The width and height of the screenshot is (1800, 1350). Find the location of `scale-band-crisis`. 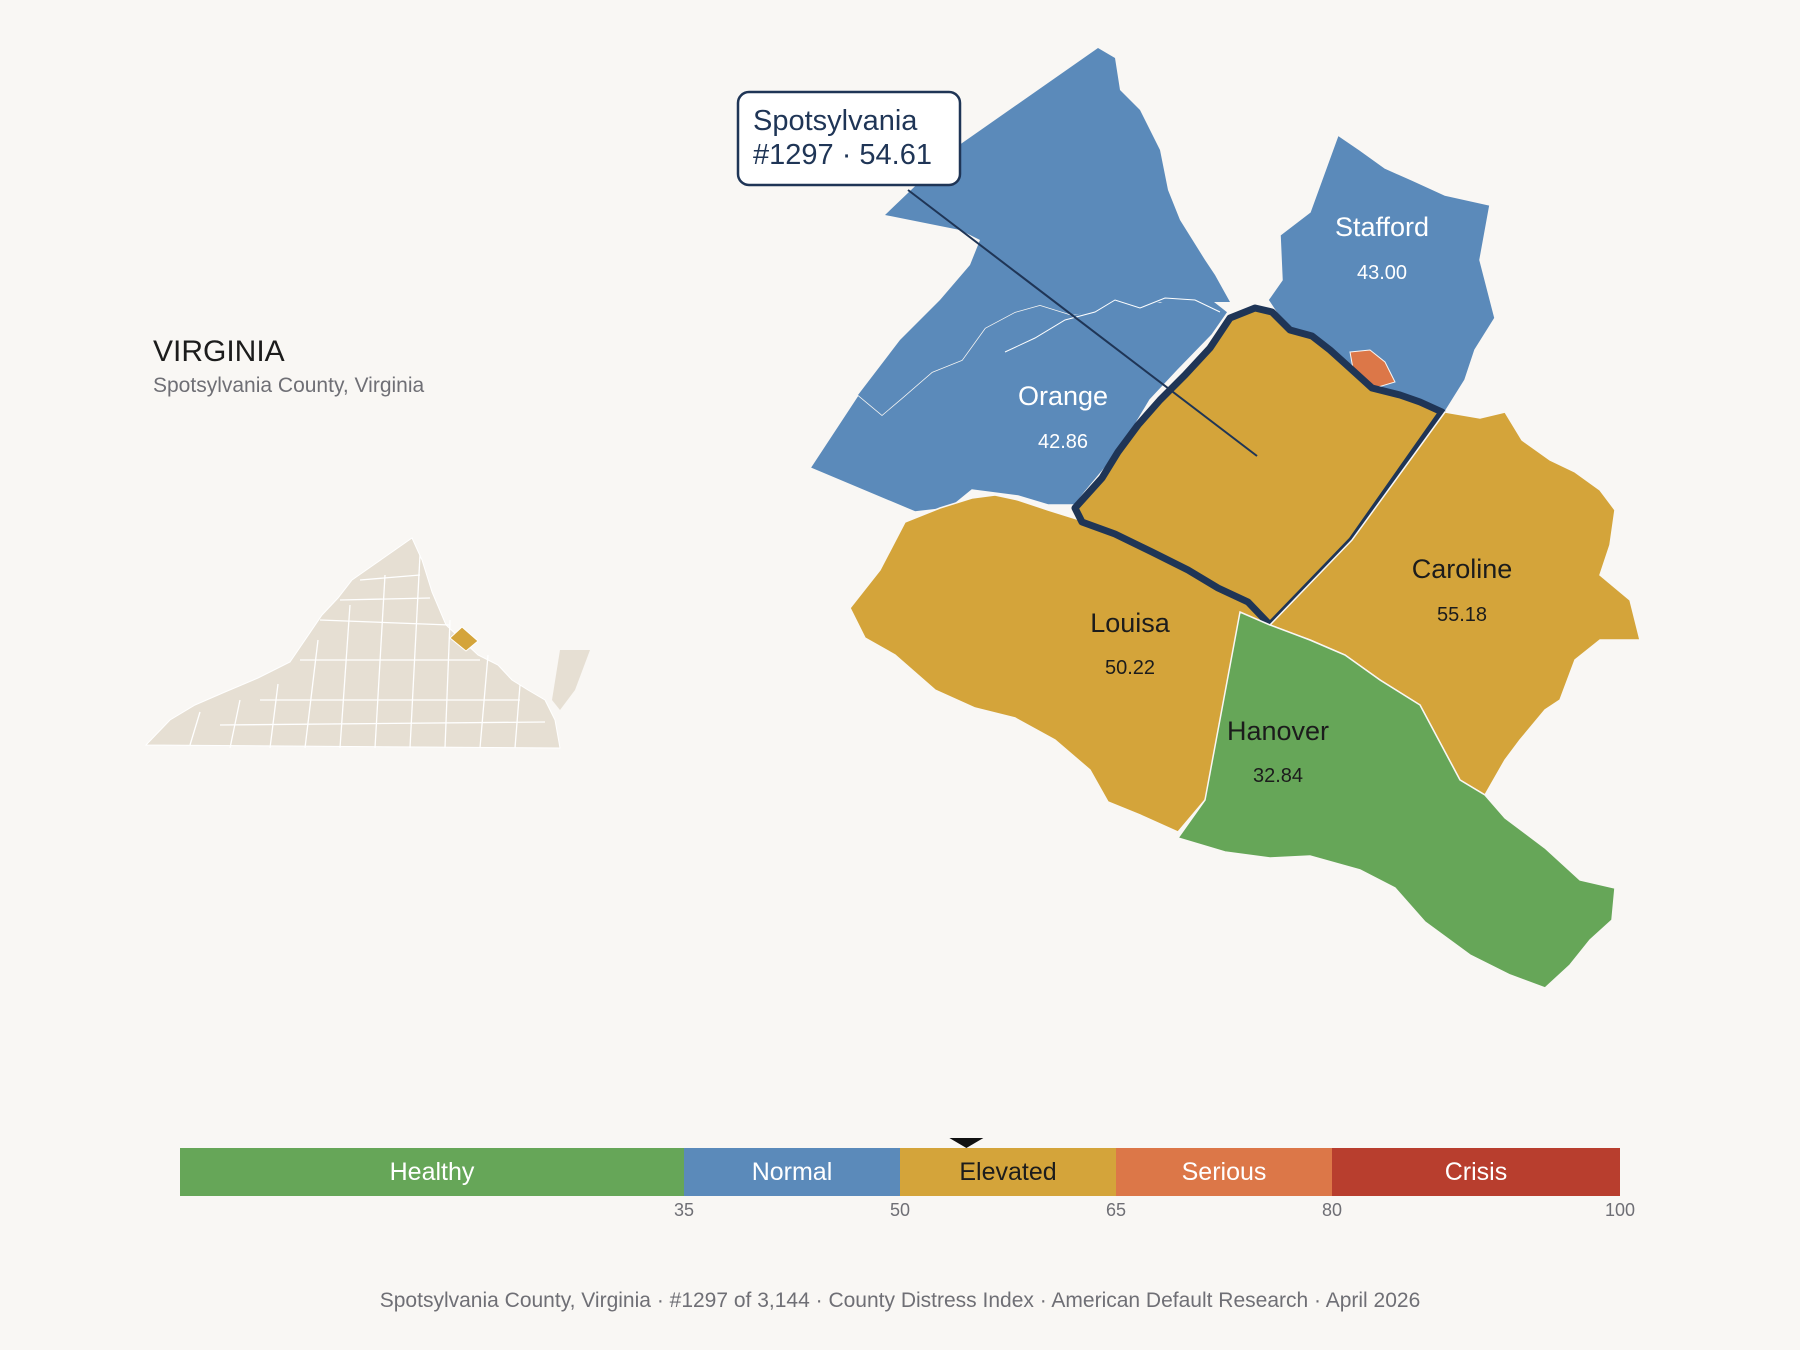

scale-band-crisis is located at coordinates (1476, 1172).